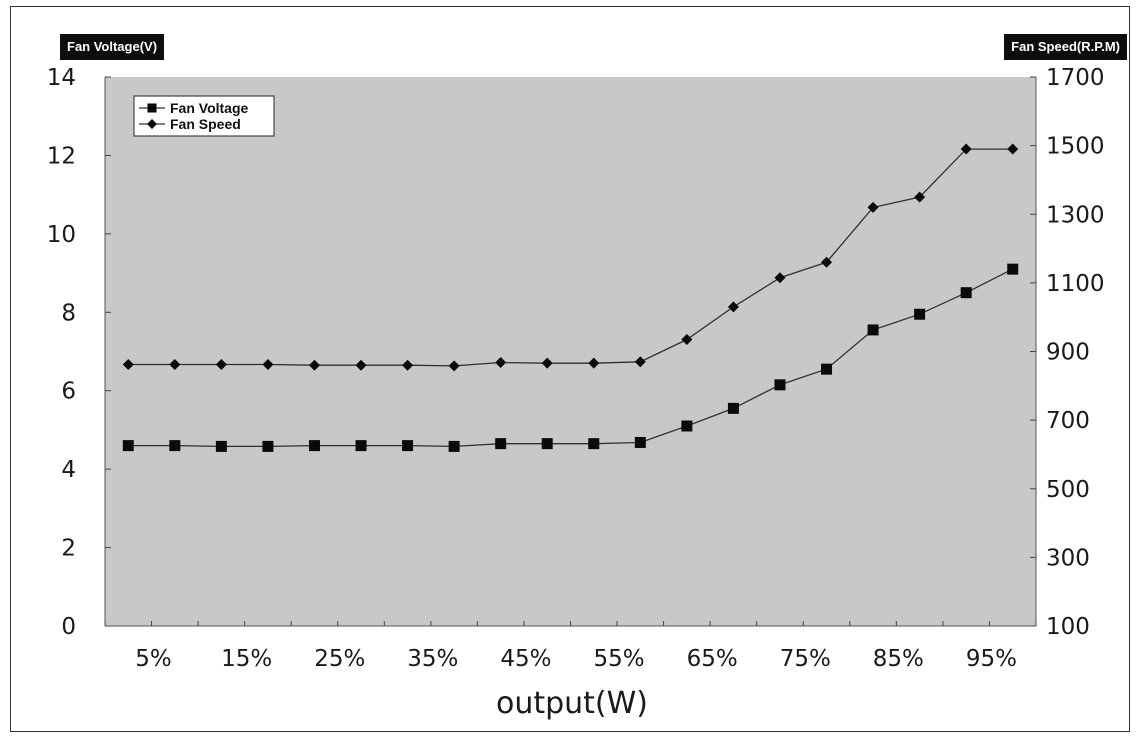  Describe the element at coordinates (68, 549) in the screenshot. I see `left-tick-label: 2` at that location.